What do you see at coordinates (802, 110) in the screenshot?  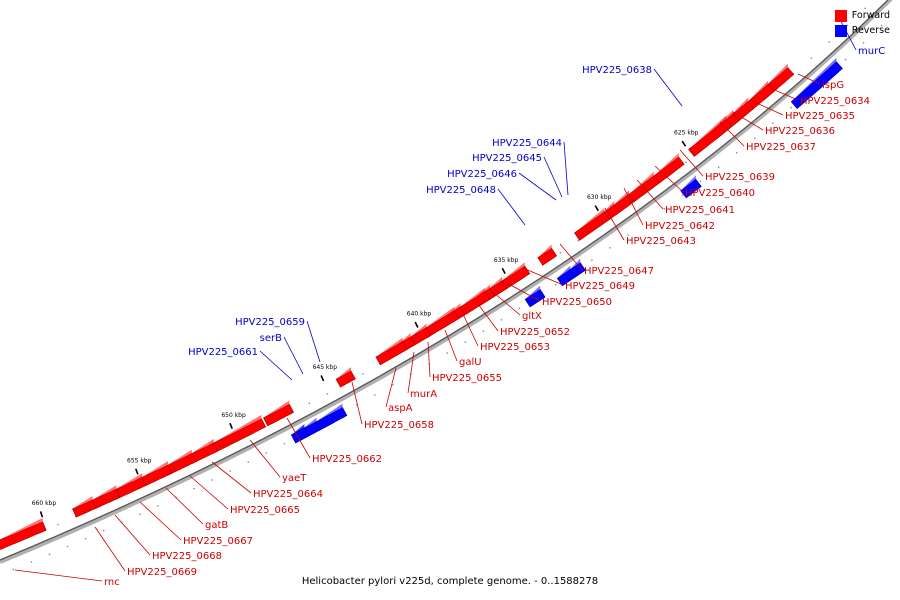 I see `gene-label-hpv225-0635: HPV225_0635` at bounding box center [802, 110].